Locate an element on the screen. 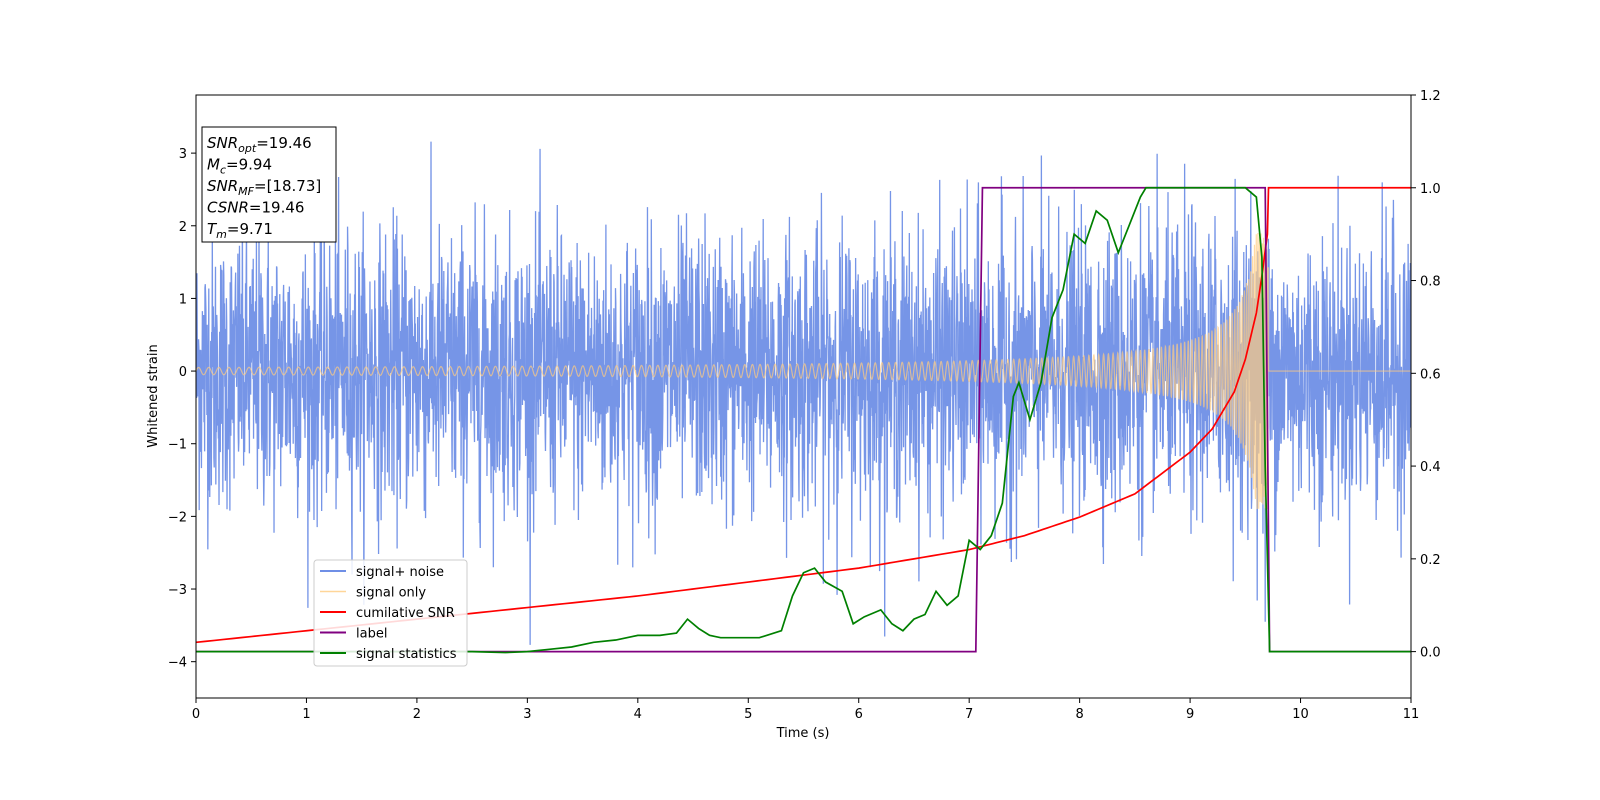 This screenshot has height=800, width=1600. x-tick-label: 4 is located at coordinates (638, 714).